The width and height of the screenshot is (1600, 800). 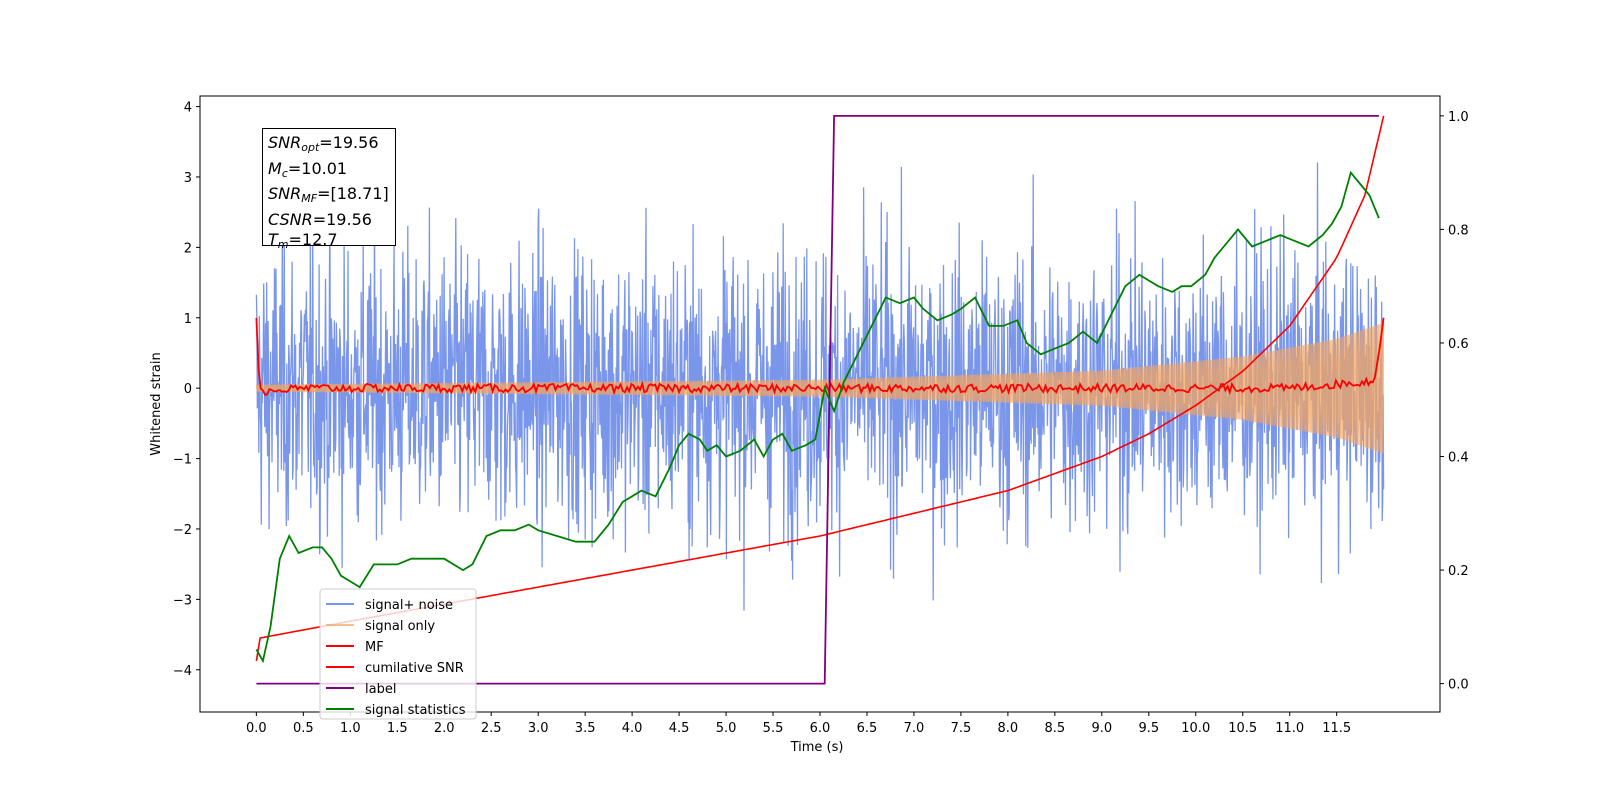 I want to click on annotation-snr-mf: SNRMF=[18.71], so click(x=331, y=197).